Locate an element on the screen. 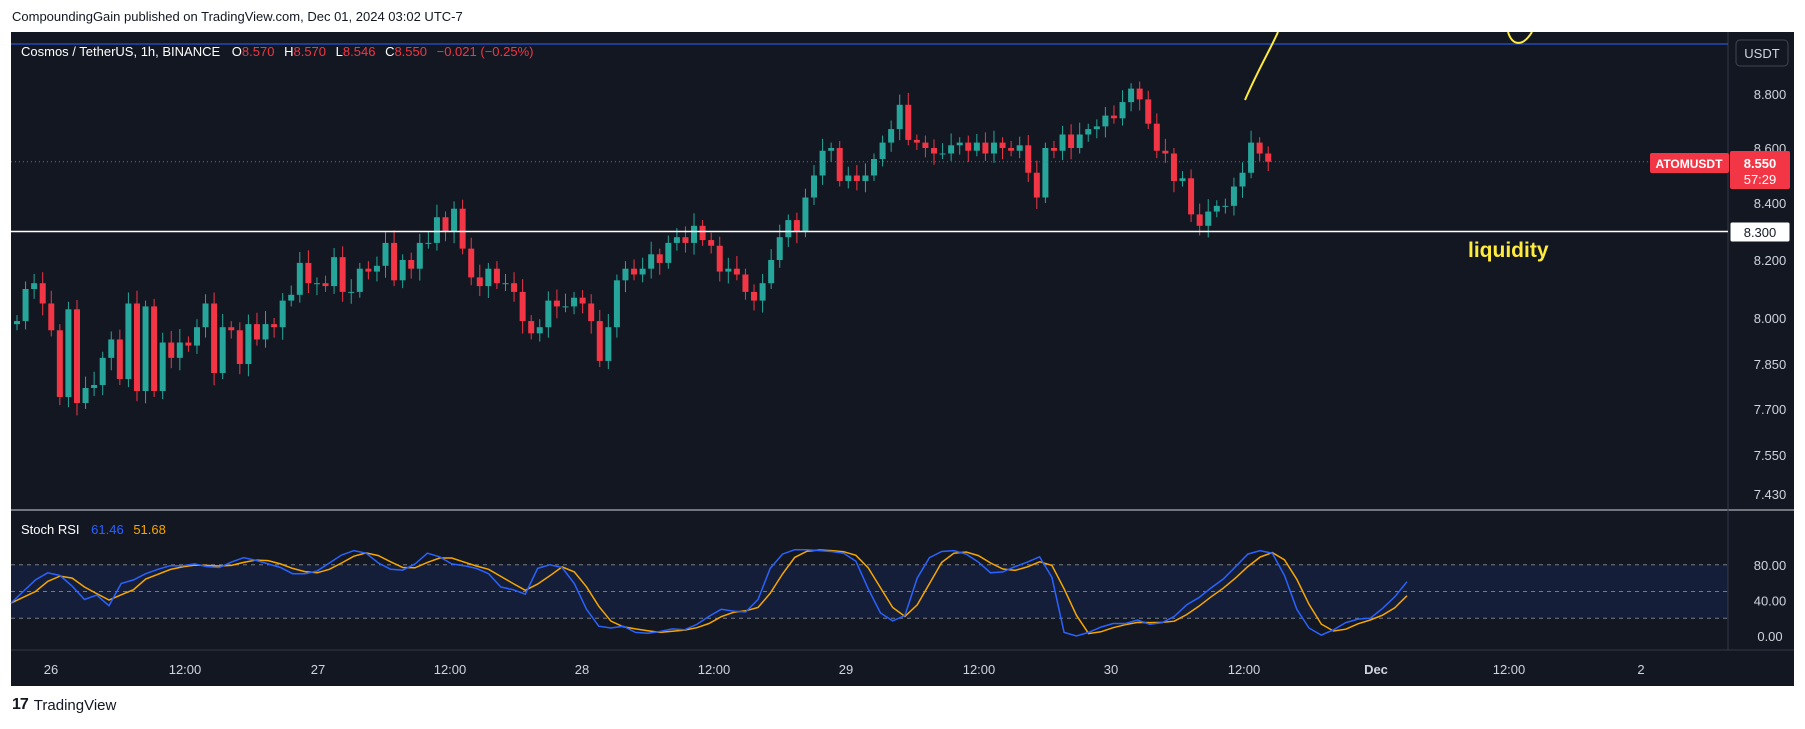 This screenshot has height=729, width=1805. footer: 17 TradingView is located at coordinates (64, 705).